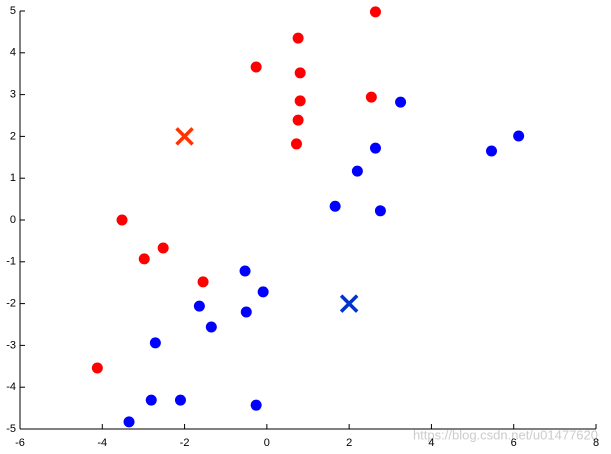 Image resolution: width=611 pixels, height=454 pixels. Describe the element at coordinates (20, 443) in the screenshot. I see `x-tick-label: -6` at that location.